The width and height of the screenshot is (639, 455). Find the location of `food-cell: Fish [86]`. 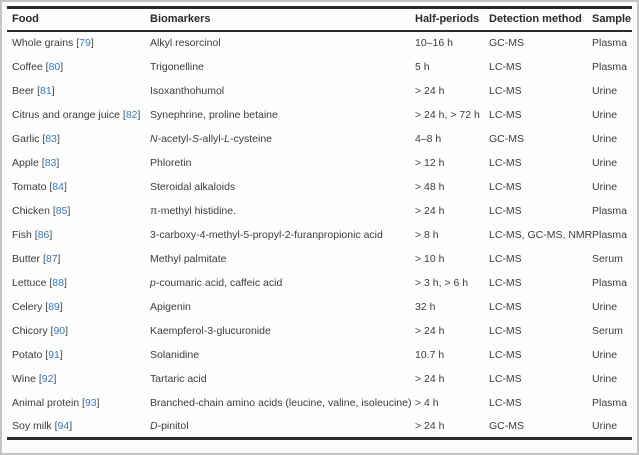

food-cell: Fish [86] is located at coordinates (76, 235).